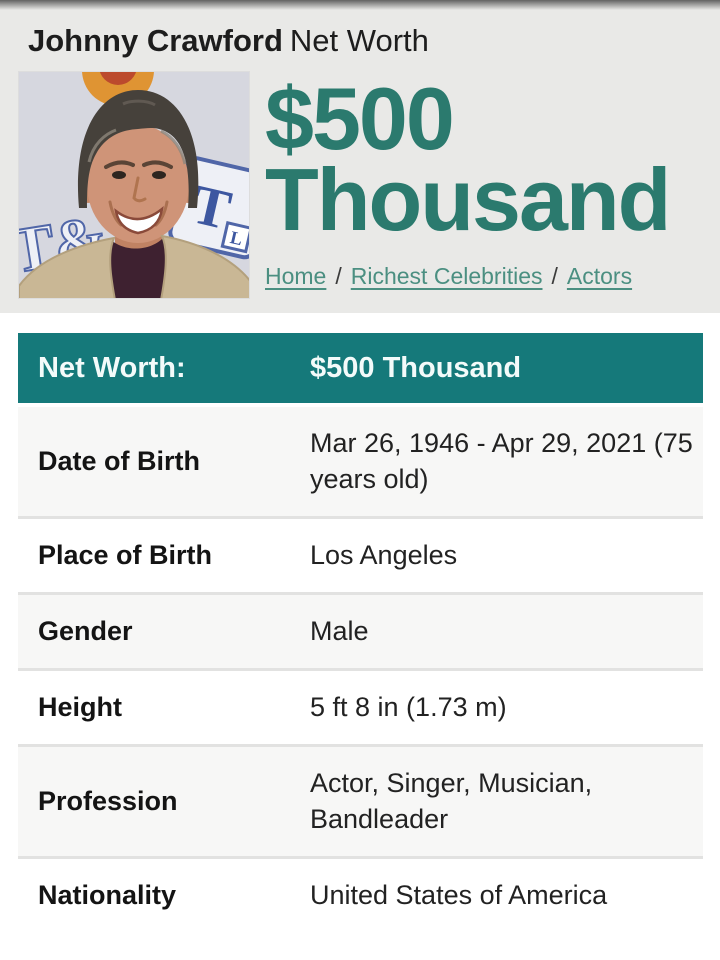 This screenshot has height=960, width=720. Describe the element at coordinates (599, 276) in the screenshot. I see `breadcrumb-link-actors: Actors` at that location.